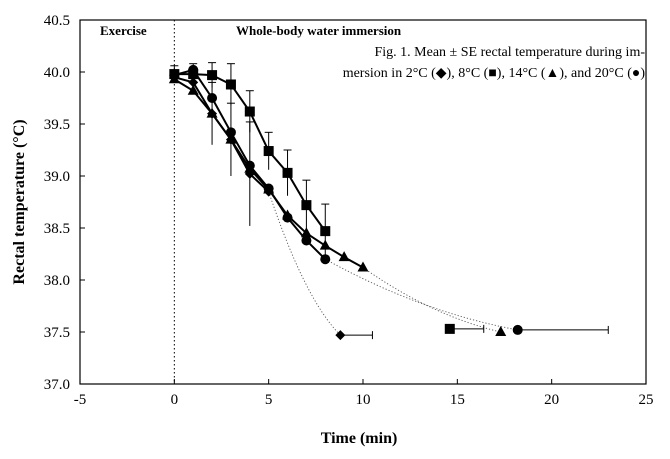  I want to click on x-axis-label: Time (min), so click(359, 438).